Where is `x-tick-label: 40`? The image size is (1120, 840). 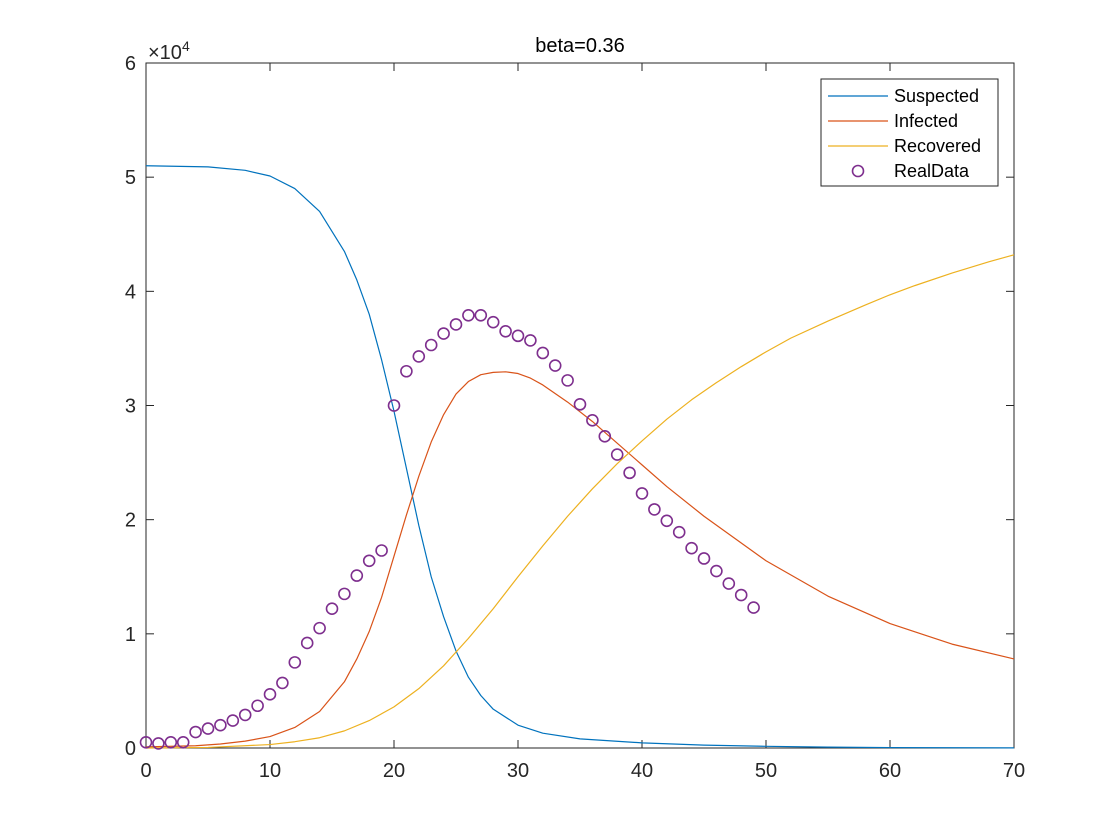 x-tick-label: 40 is located at coordinates (642, 771).